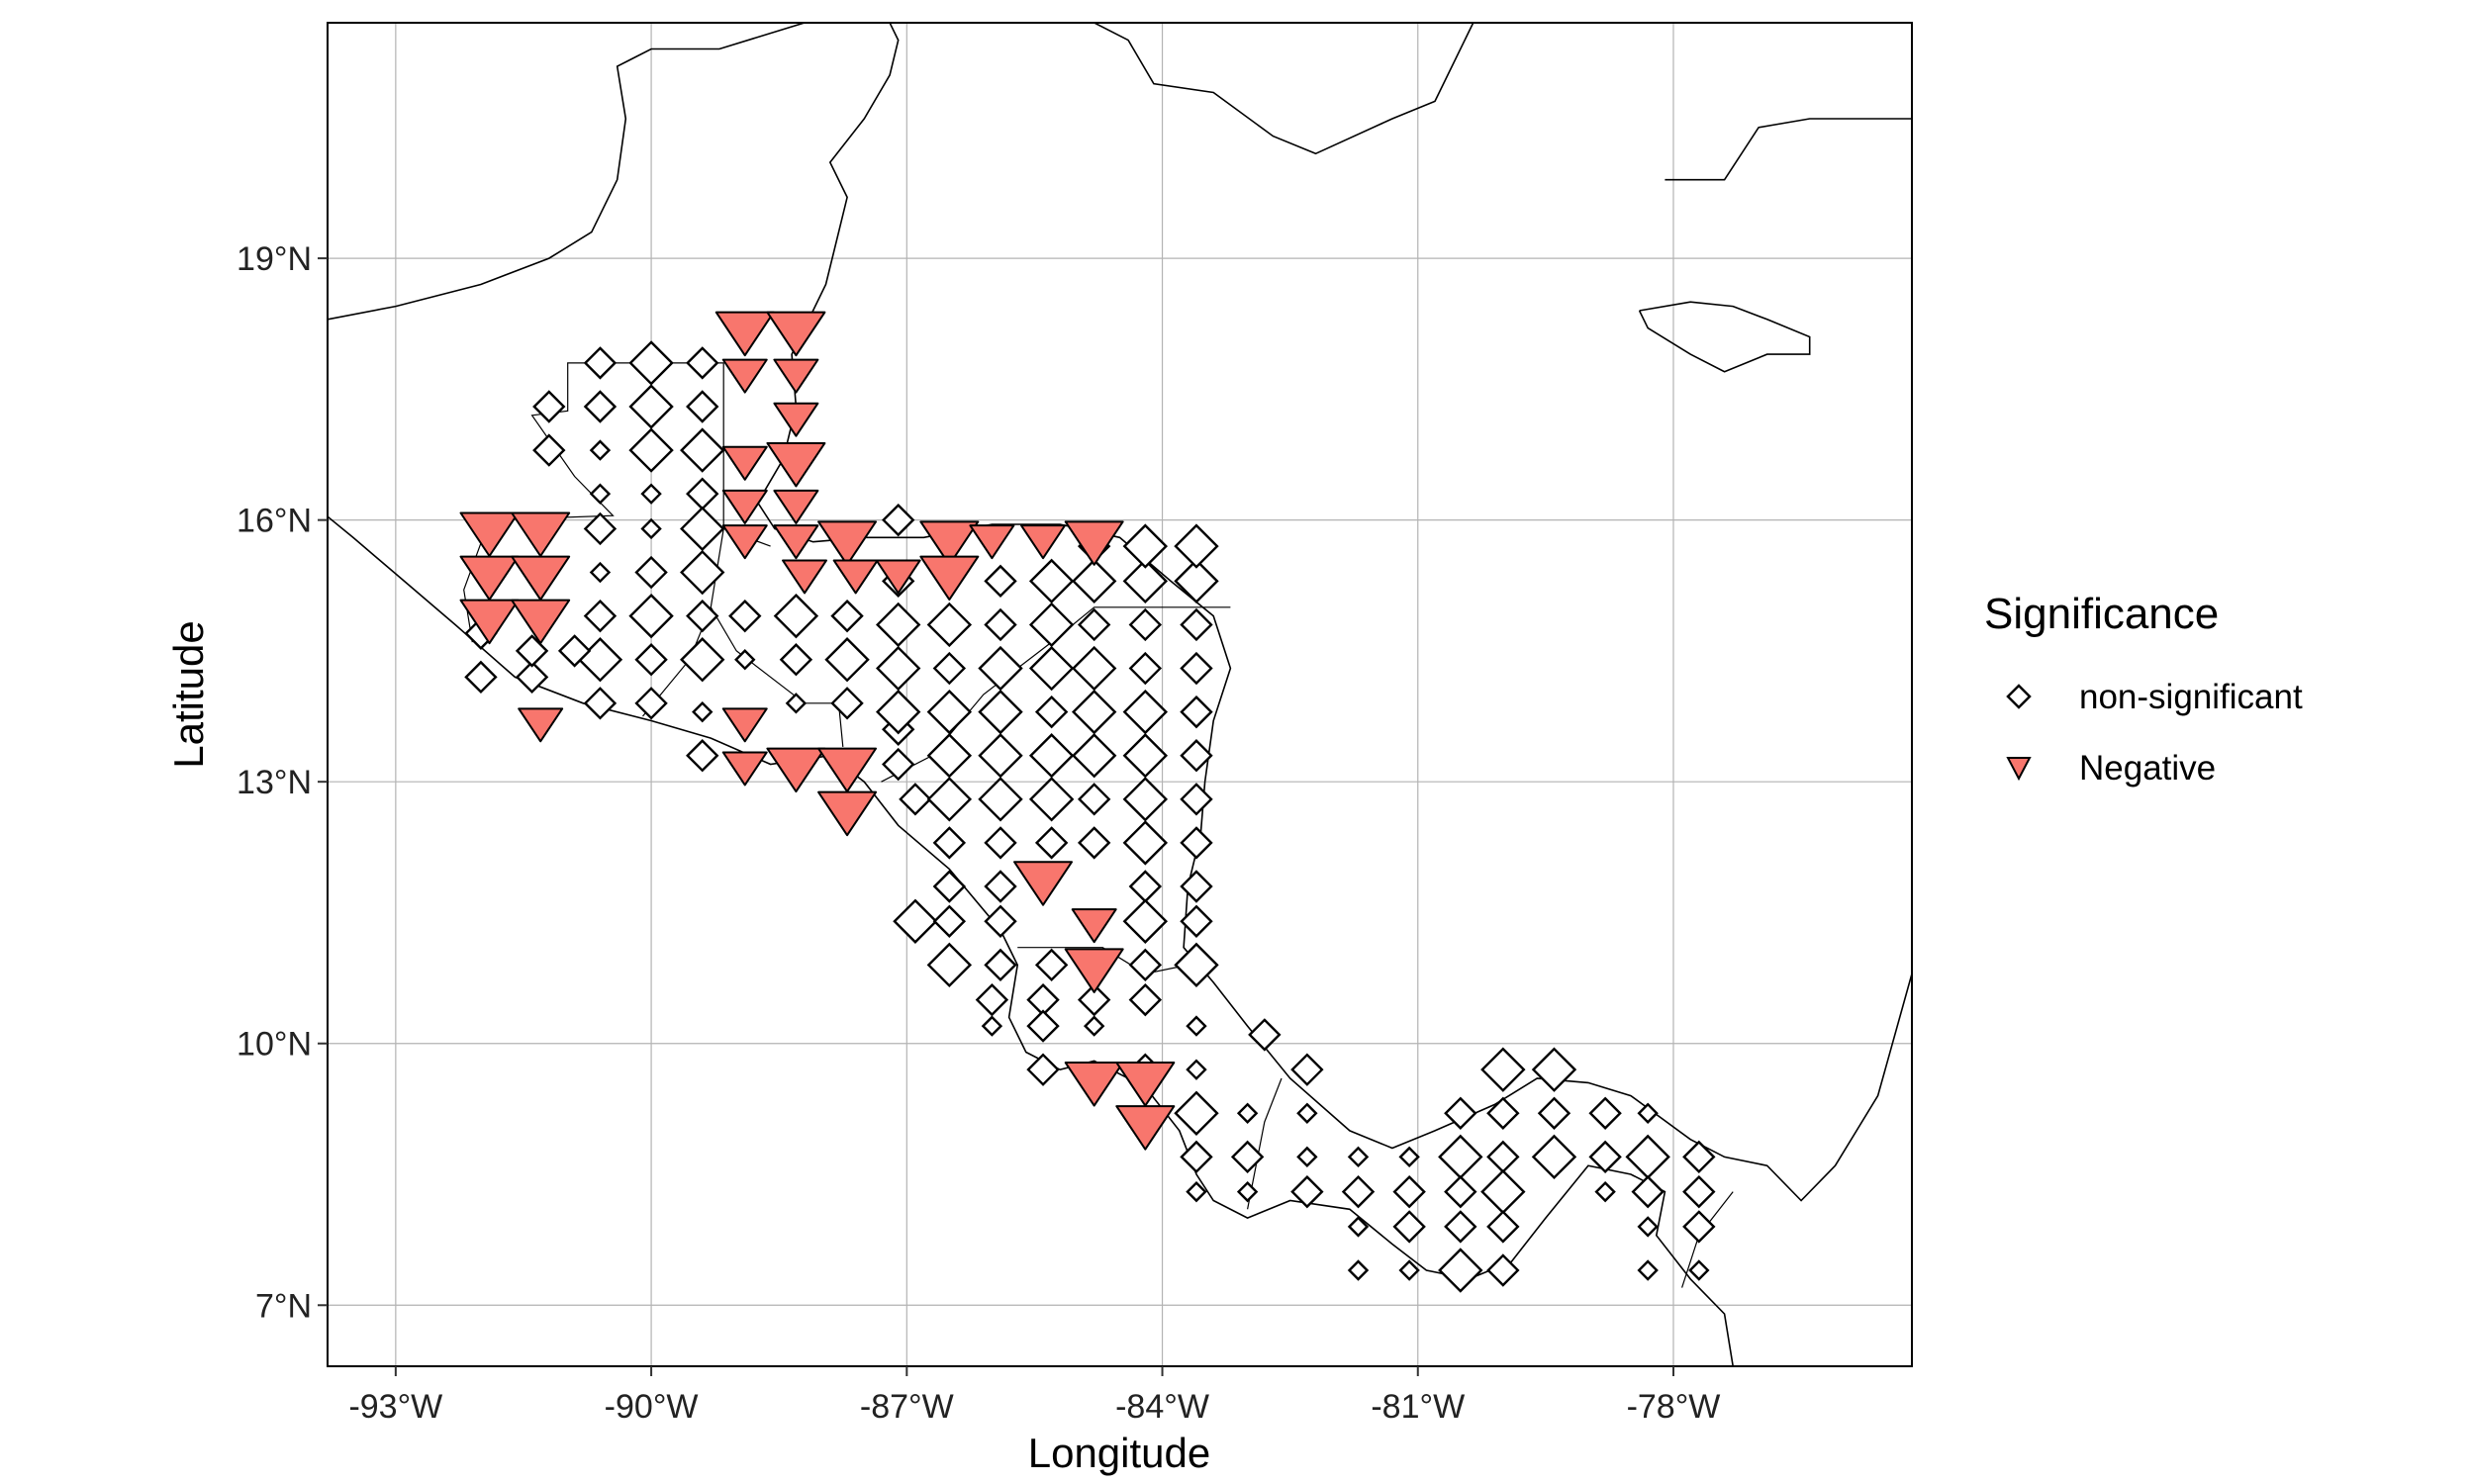  What do you see at coordinates (652, 1407) in the screenshot?
I see `x-tick-label: -90°W` at bounding box center [652, 1407].